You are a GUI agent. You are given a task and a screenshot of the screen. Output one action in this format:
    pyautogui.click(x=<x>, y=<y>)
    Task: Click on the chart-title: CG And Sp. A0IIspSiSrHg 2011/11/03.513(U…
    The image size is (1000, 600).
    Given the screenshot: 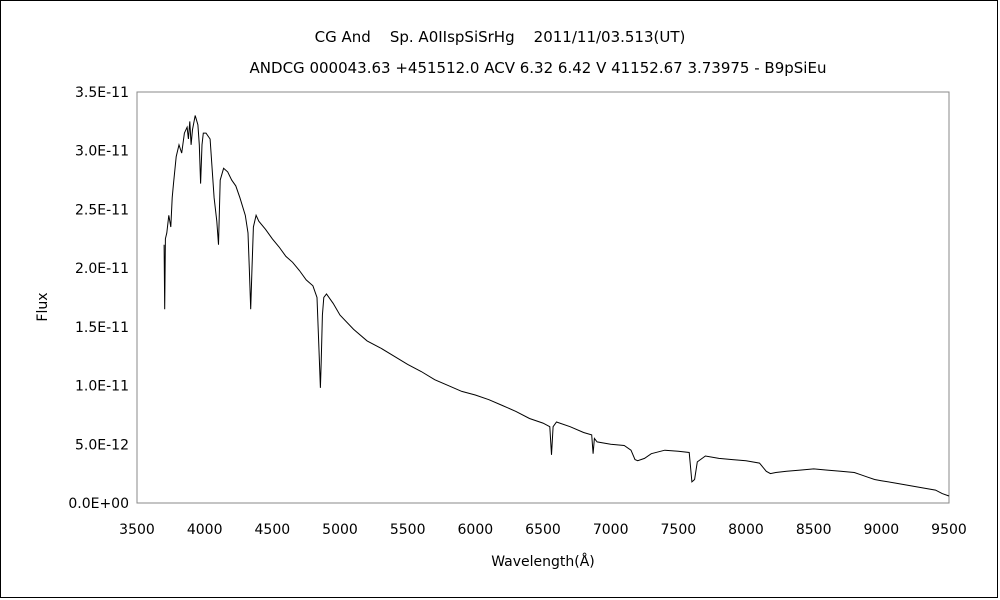 What is the action you would take?
    pyautogui.click(x=500, y=37)
    